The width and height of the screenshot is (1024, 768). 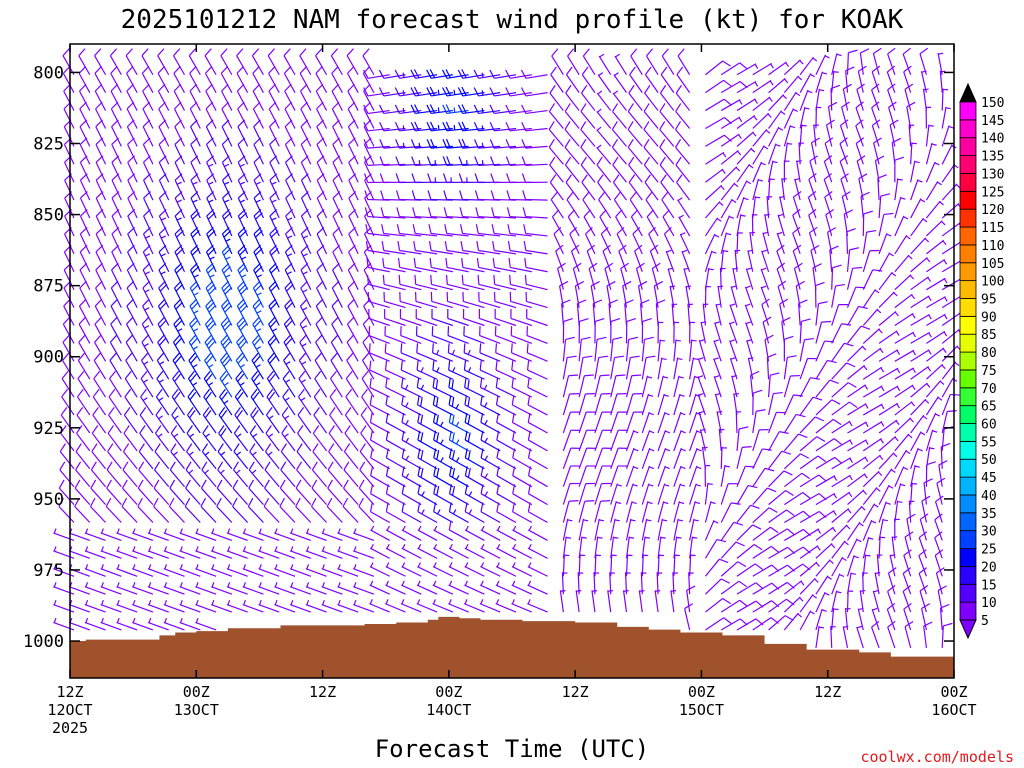 What do you see at coordinates (992, 264) in the screenshot?
I see `colorbar-tick-label: 105` at bounding box center [992, 264].